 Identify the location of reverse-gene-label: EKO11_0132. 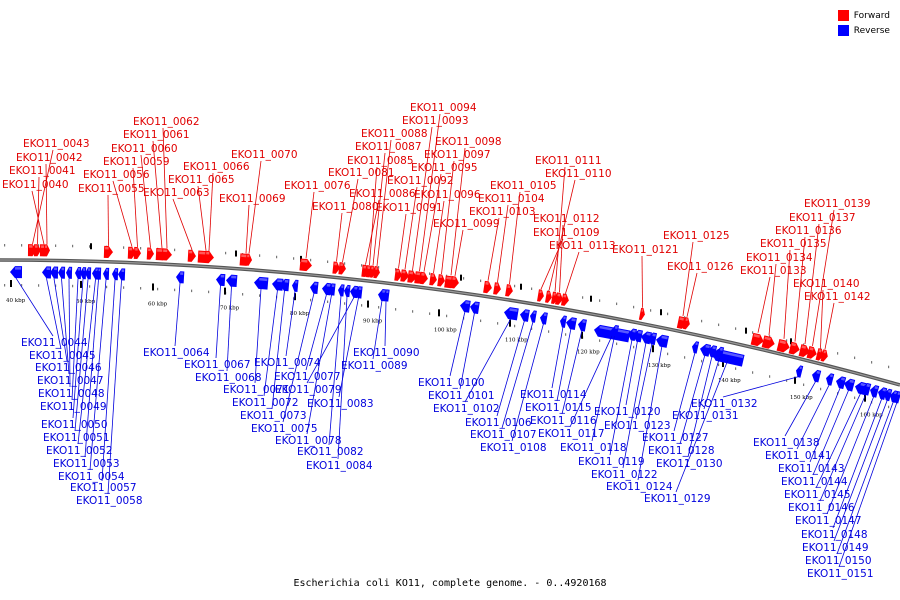
(724, 404).